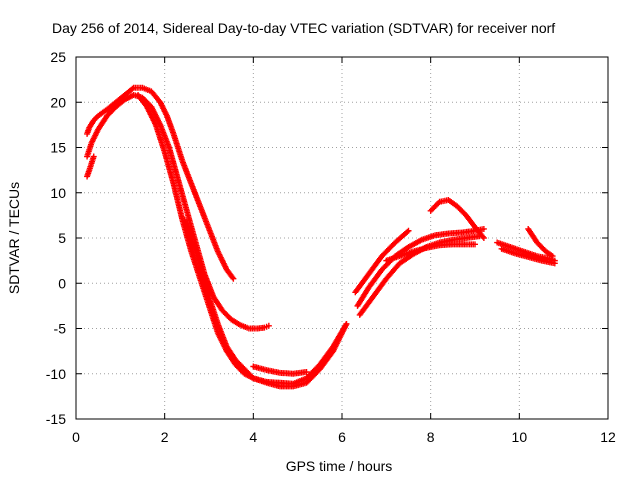  Describe the element at coordinates (339, 466) in the screenshot. I see `x-axis-label: GPS time / hours` at that location.